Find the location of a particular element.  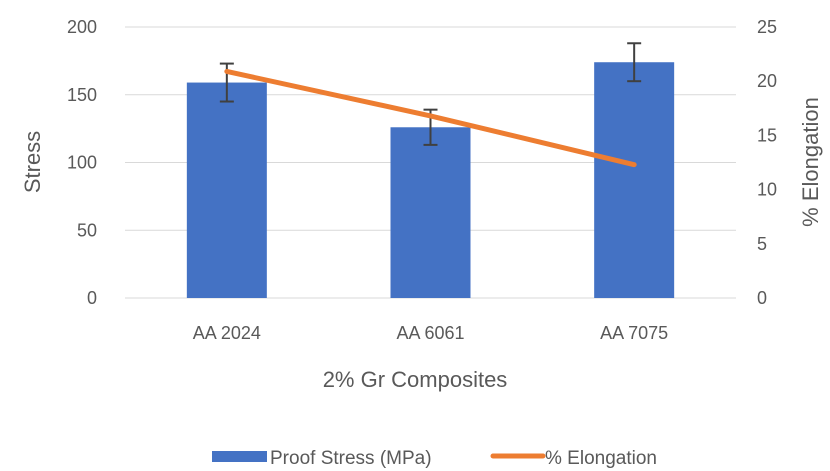

y2-axis-title: % Elongation is located at coordinates (810, 162).